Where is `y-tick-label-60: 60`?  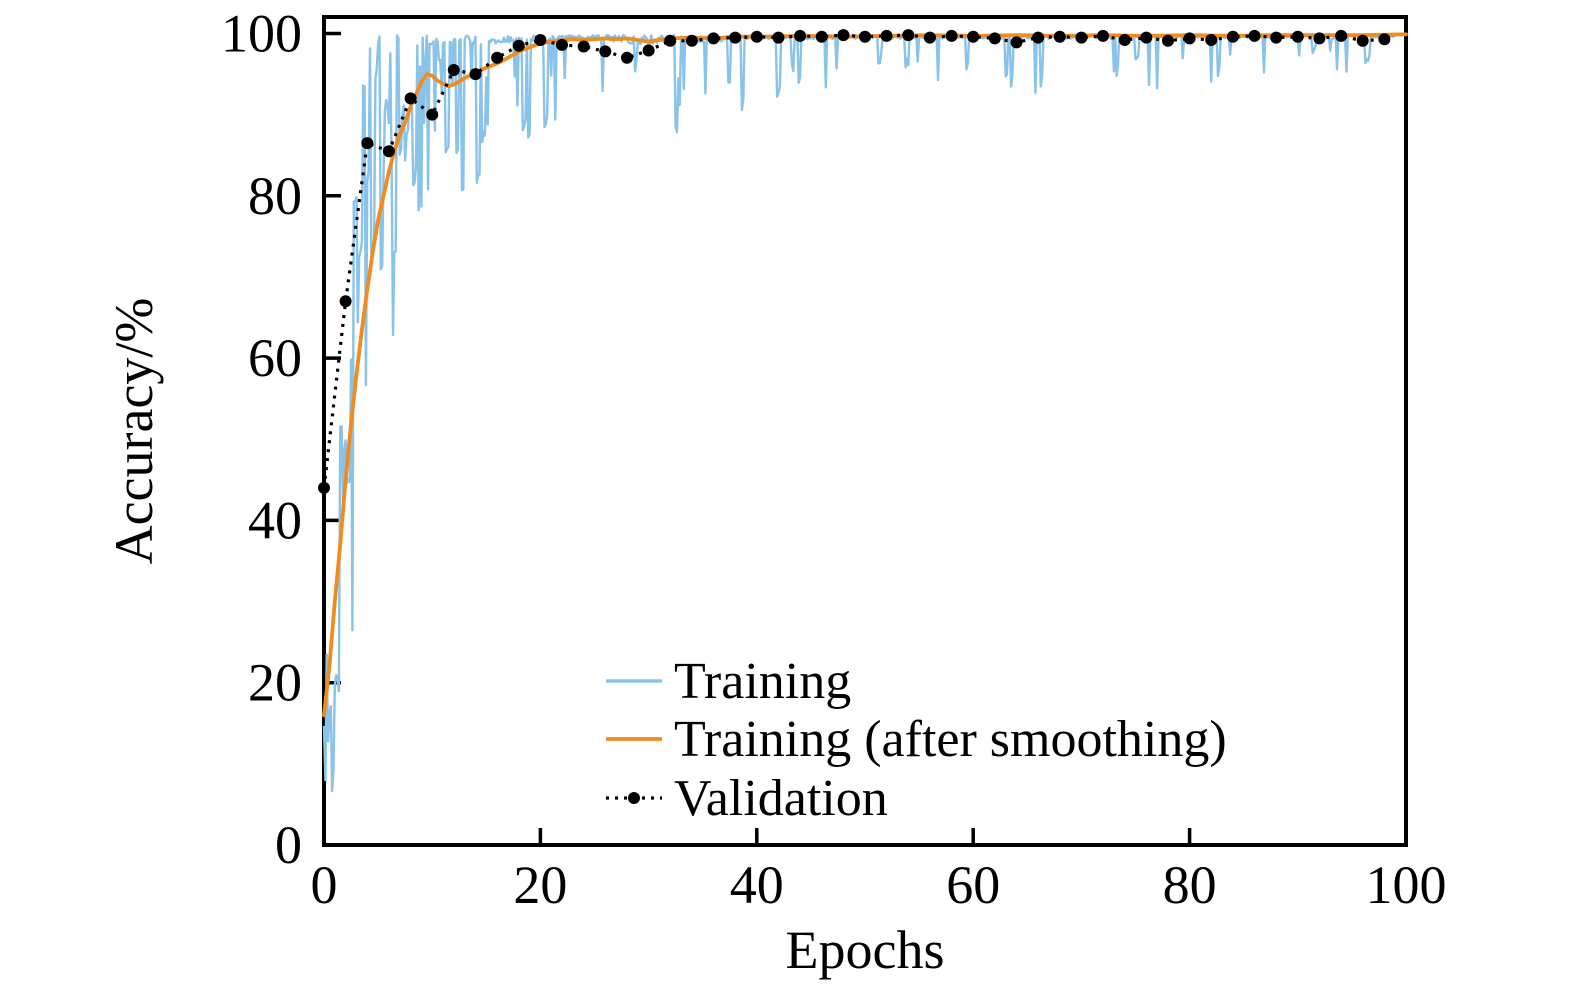
y-tick-label-60: 60 is located at coordinates (275, 358).